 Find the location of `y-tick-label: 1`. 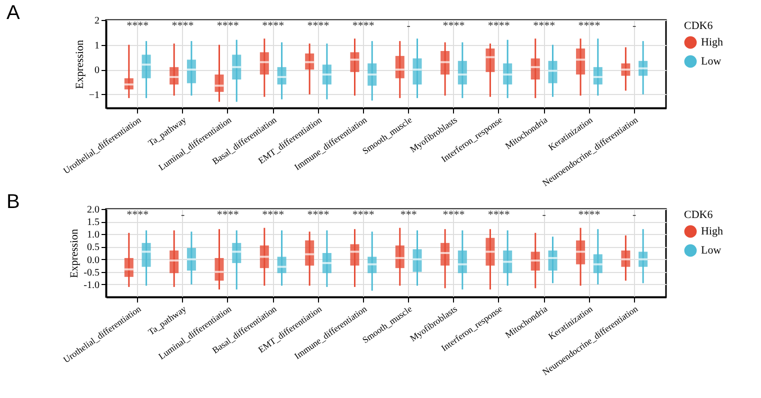

y-tick-label: 1 is located at coordinates (97, 46).